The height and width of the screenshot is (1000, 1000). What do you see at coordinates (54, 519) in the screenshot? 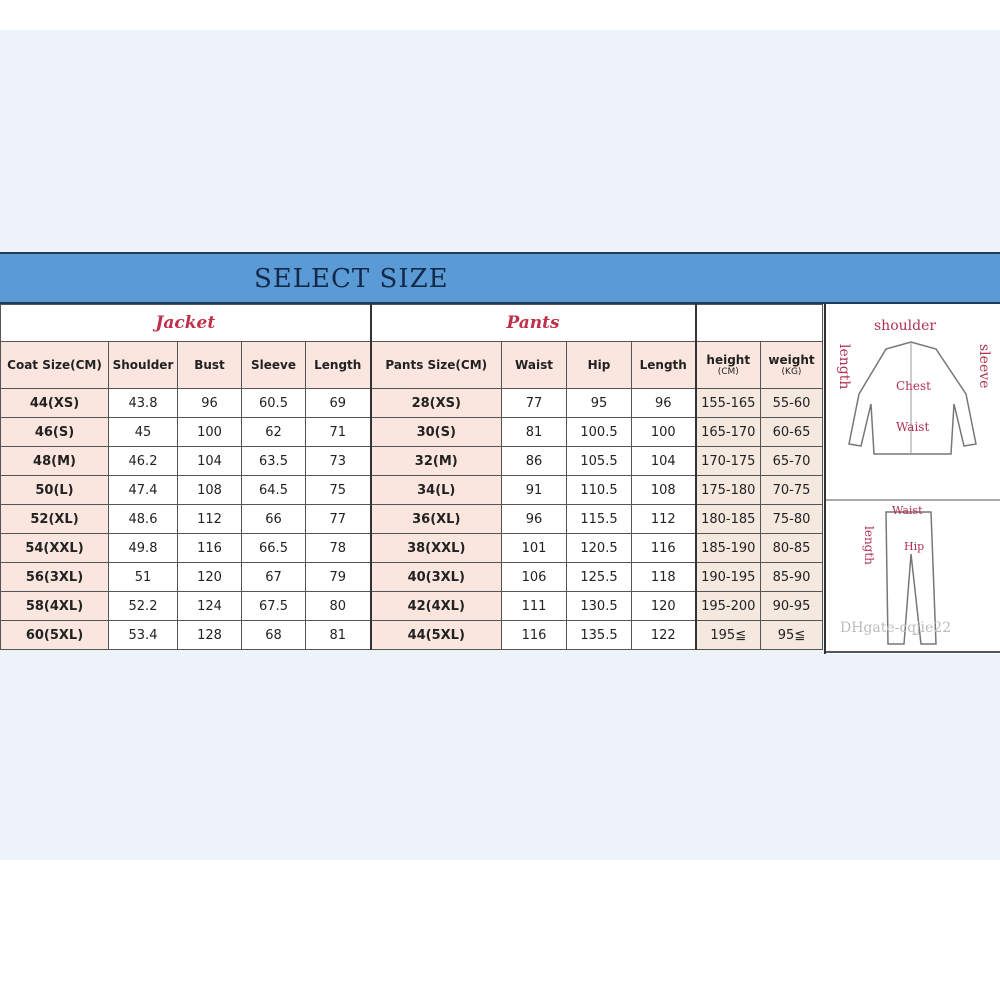
I see `coat-size-cell: 52(XL)` at bounding box center [54, 519].